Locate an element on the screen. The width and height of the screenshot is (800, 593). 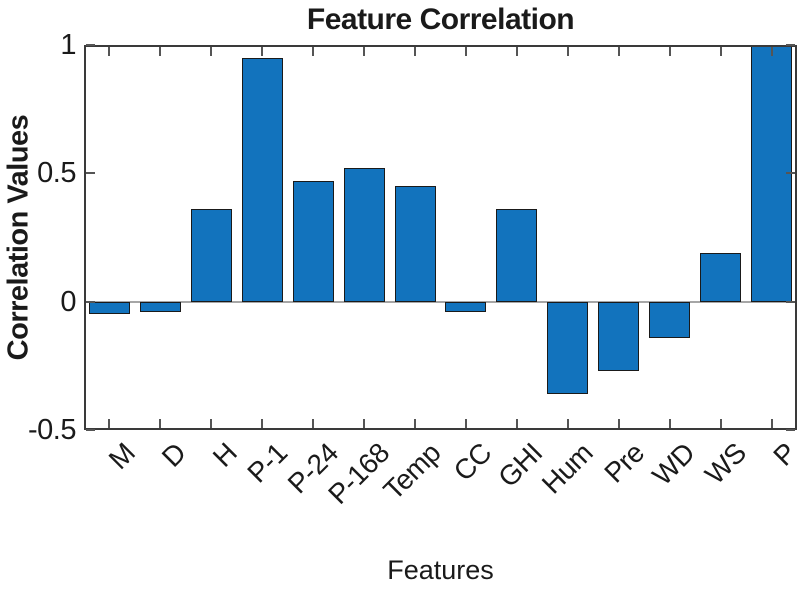
x-tick-label-Temp: Temp is located at coordinates (411, 471).